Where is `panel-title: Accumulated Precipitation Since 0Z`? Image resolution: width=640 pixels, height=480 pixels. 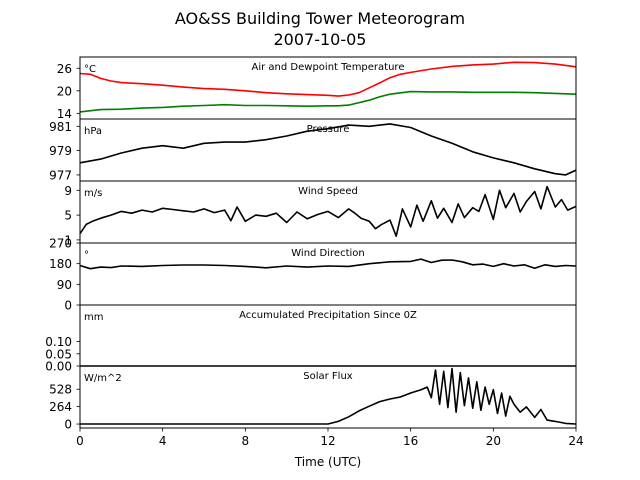
panel-title: Accumulated Precipitation Since 0Z is located at coordinates (328, 315).